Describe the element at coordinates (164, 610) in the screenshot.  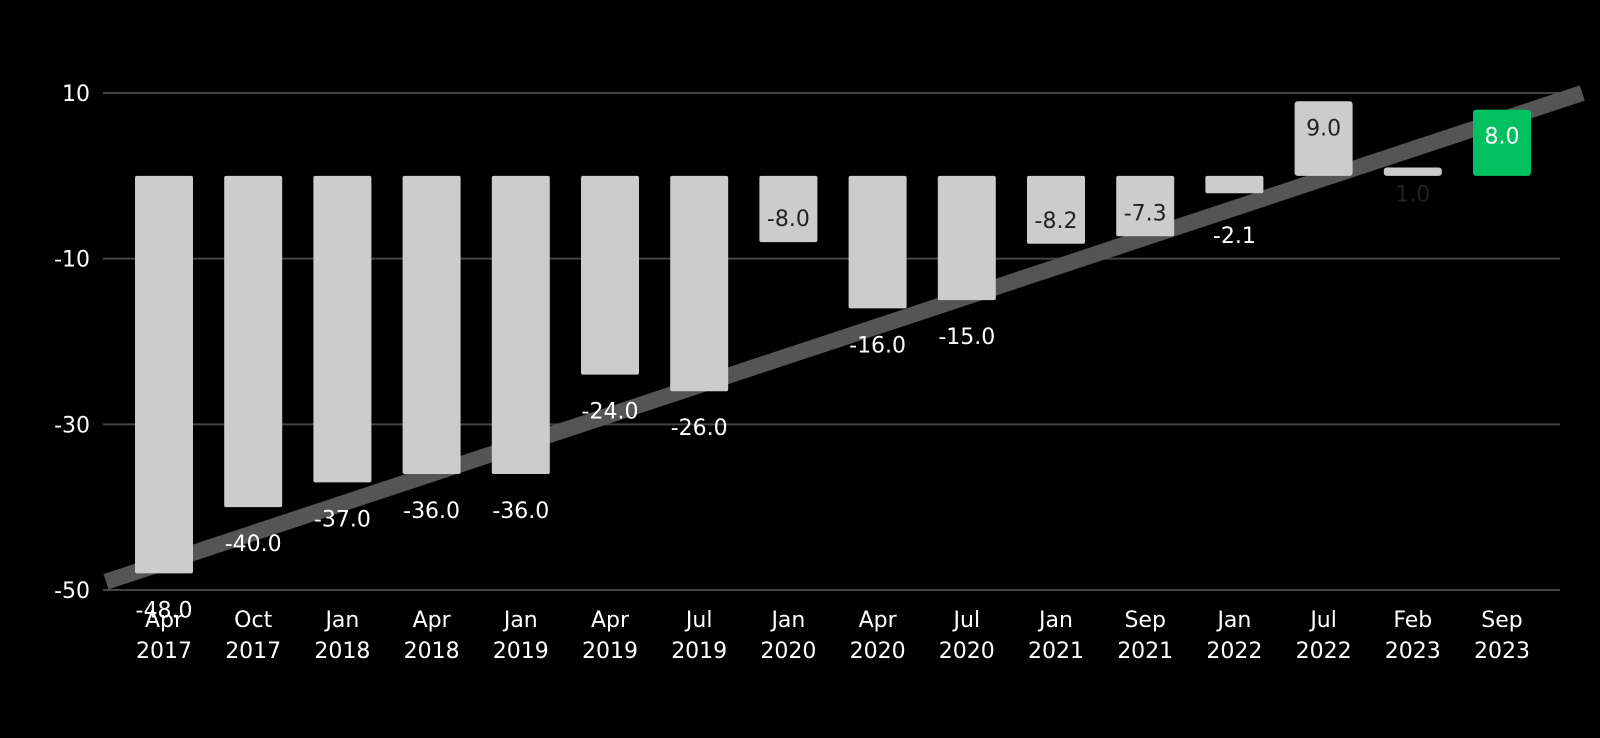
I see `data-label: -48.0` at that location.